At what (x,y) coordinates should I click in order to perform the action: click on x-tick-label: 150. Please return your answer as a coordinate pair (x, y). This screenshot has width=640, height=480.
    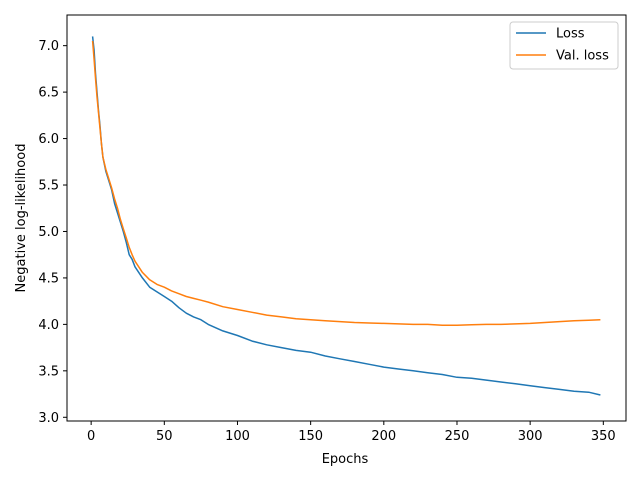
    Looking at the image, I should click on (310, 436).